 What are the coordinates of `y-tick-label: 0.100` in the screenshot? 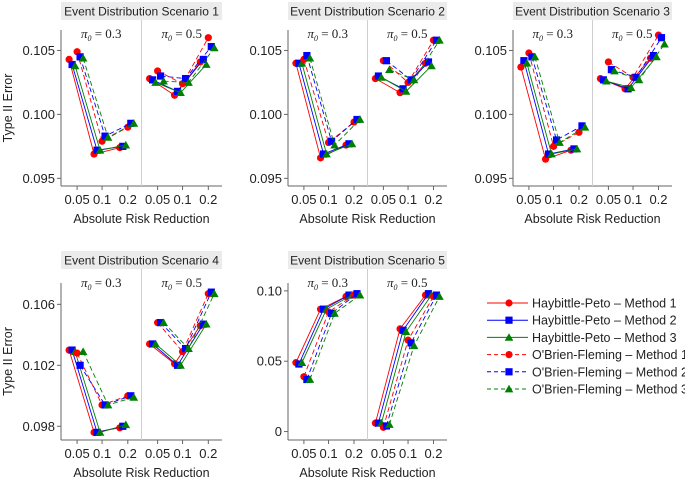 It's located at (265, 114).